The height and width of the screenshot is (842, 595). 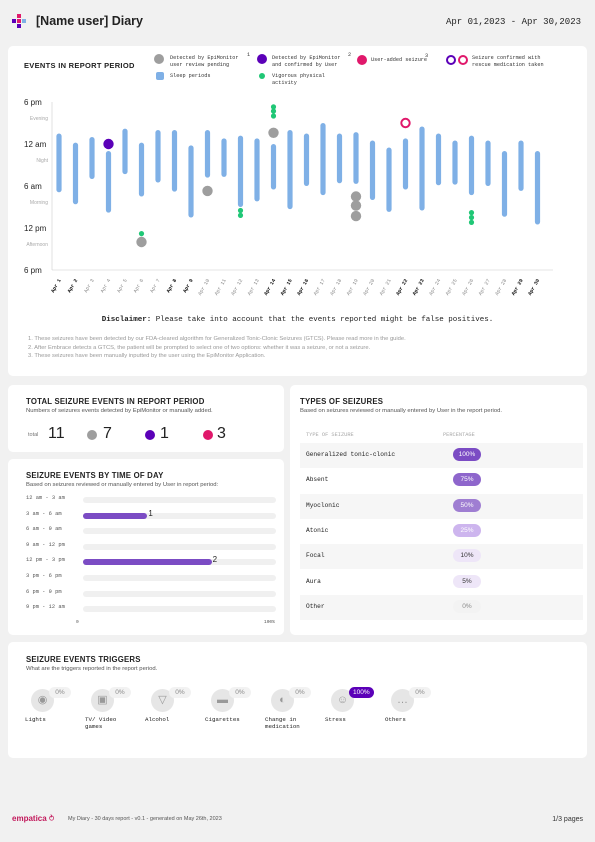 I want to click on logo-icon, so click(x=19, y=21).